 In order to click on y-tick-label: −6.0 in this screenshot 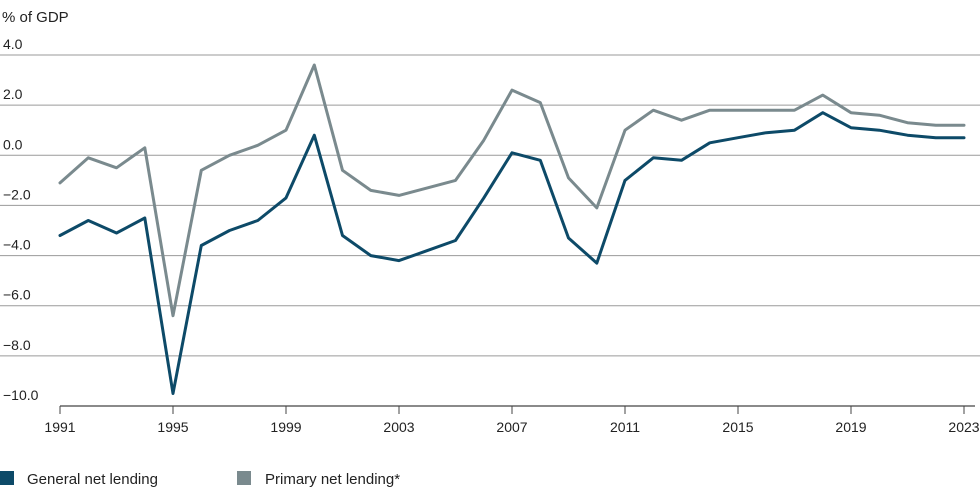, I will do `click(17, 295)`.